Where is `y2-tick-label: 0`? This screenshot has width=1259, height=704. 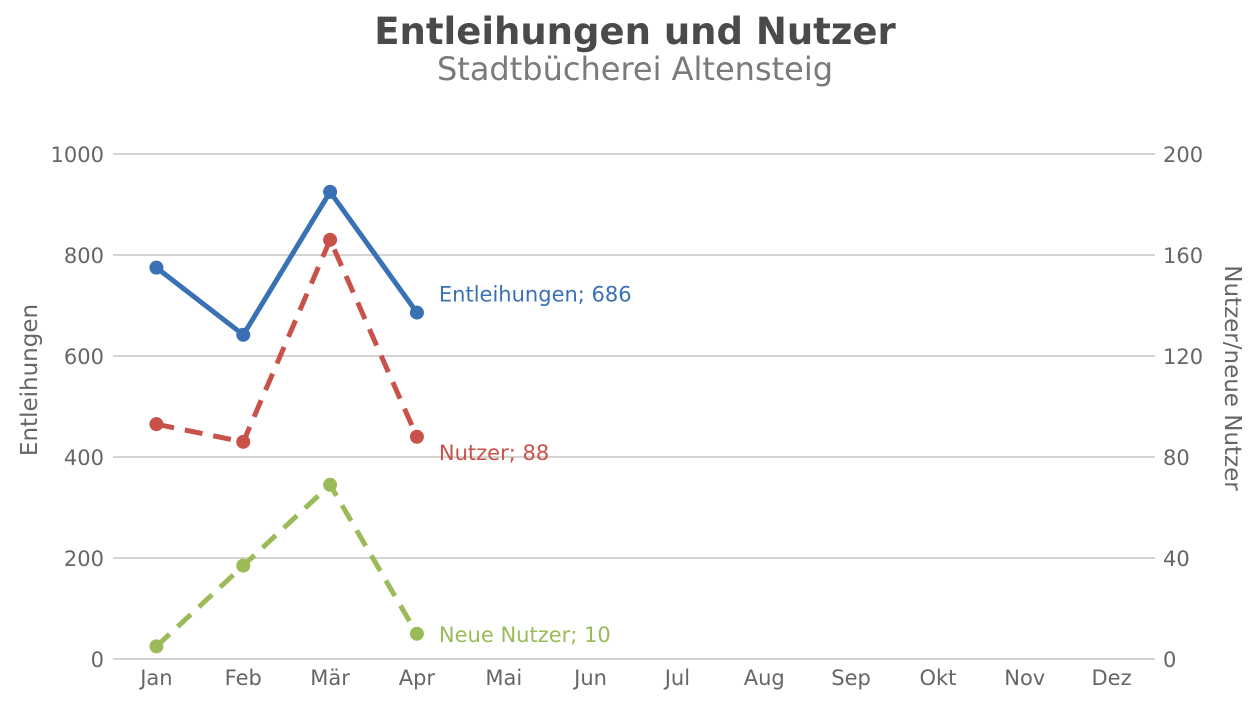 y2-tick-label: 0 is located at coordinates (1169, 660).